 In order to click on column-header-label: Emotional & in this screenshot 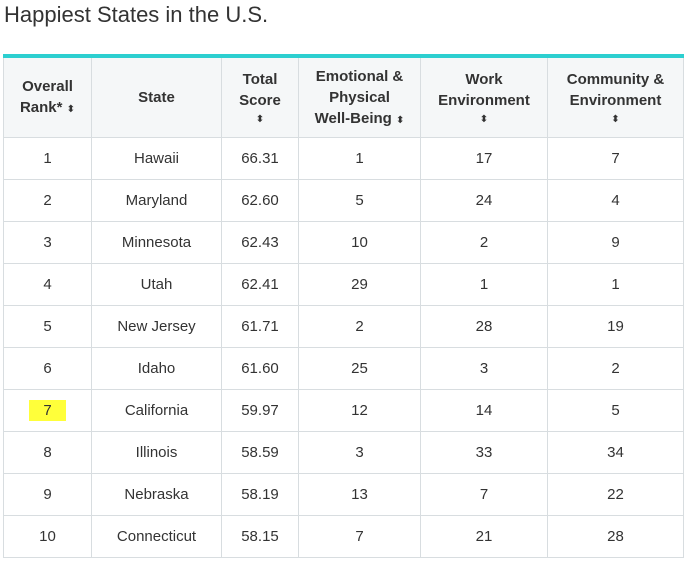, I will do `click(359, 76)`.